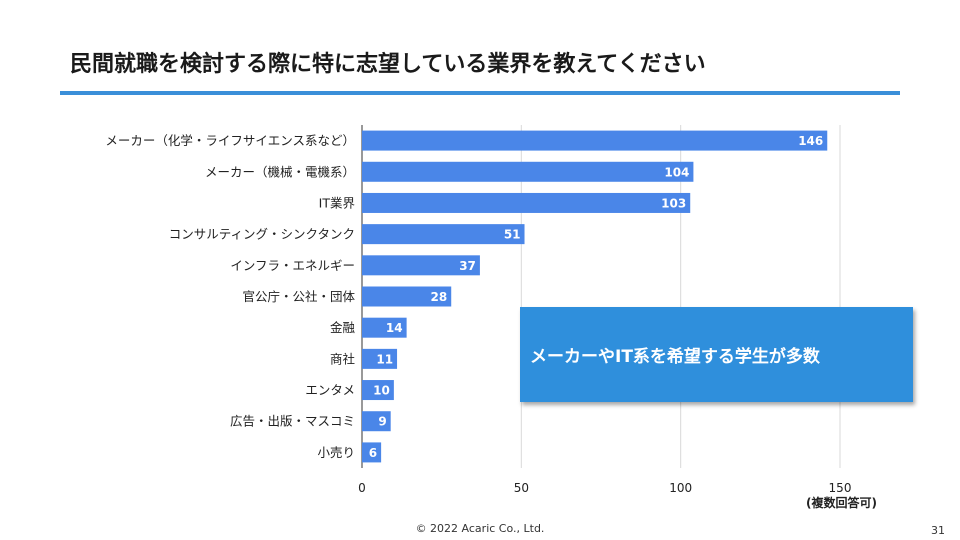 This screenshot has width=960, height=540. Describe the element at coordinates (280, 171) in the screenshot. I see `category-label: メーカー（機械・電機系）` at that location.